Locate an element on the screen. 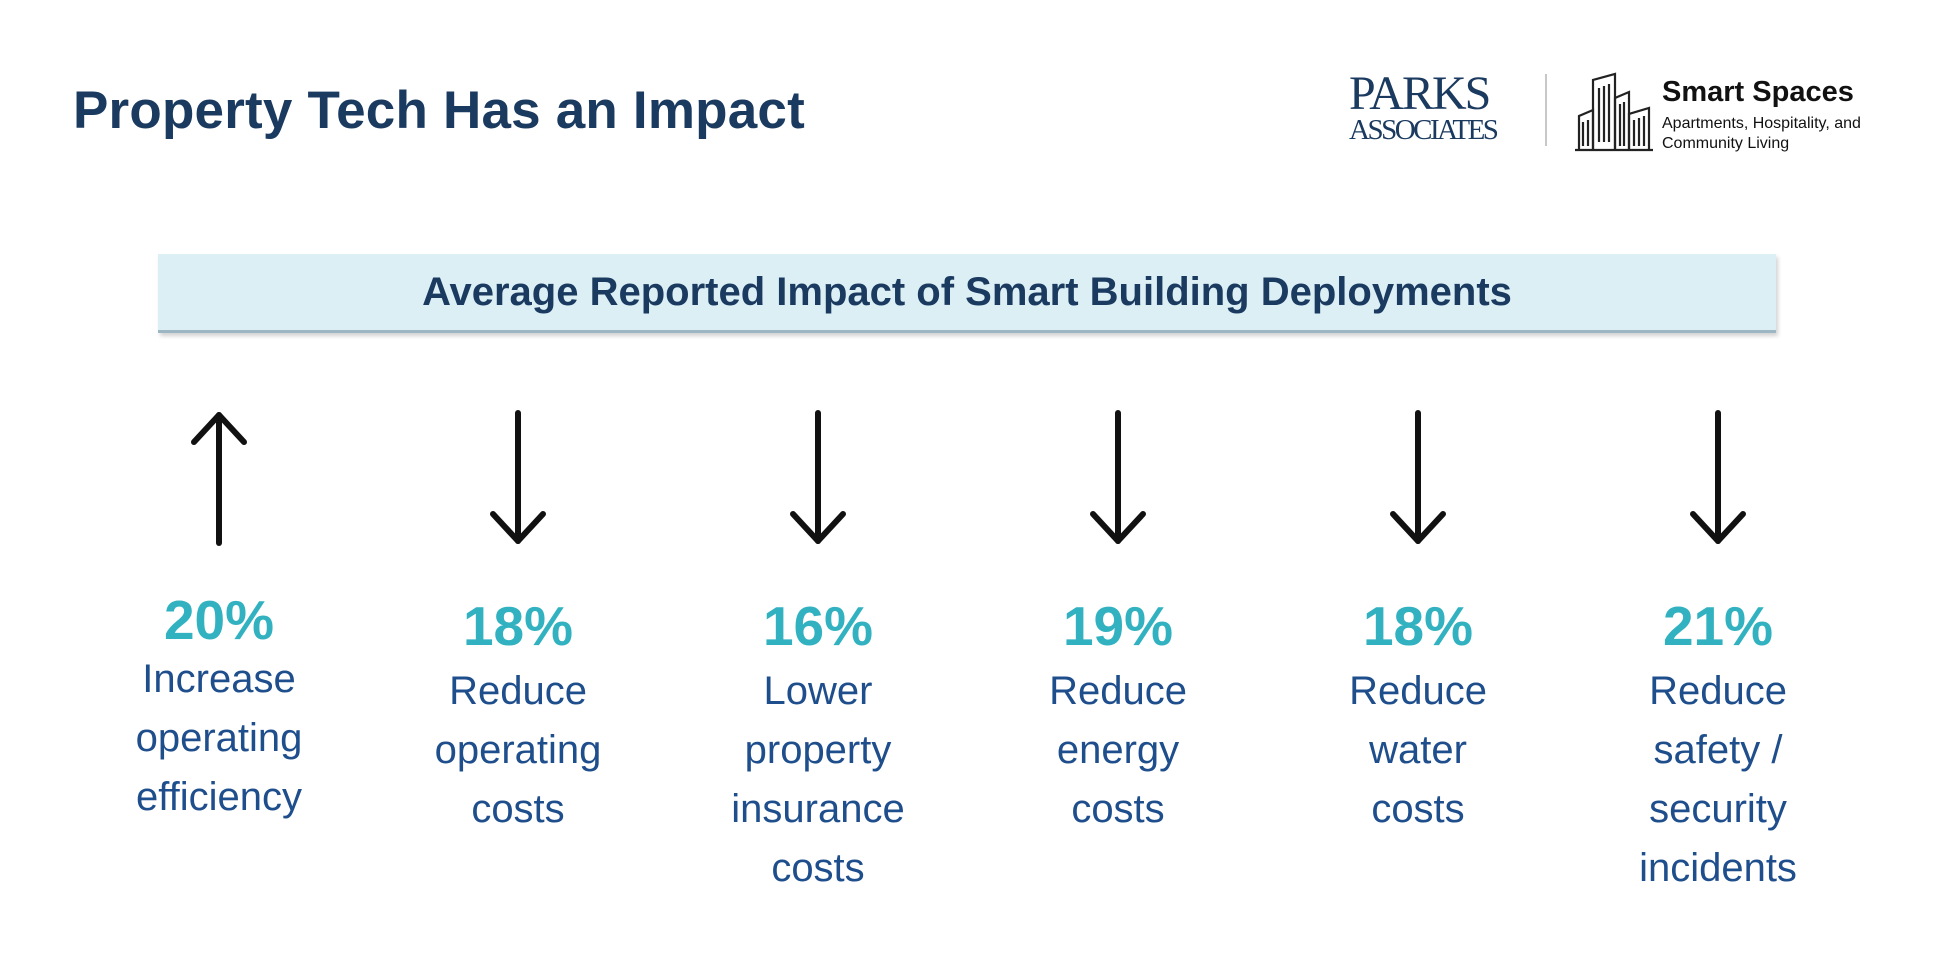 The height and width of the screenshot is (956, 1956). stat-label: Increase operating efficiency is located at coordinates (219, 738).